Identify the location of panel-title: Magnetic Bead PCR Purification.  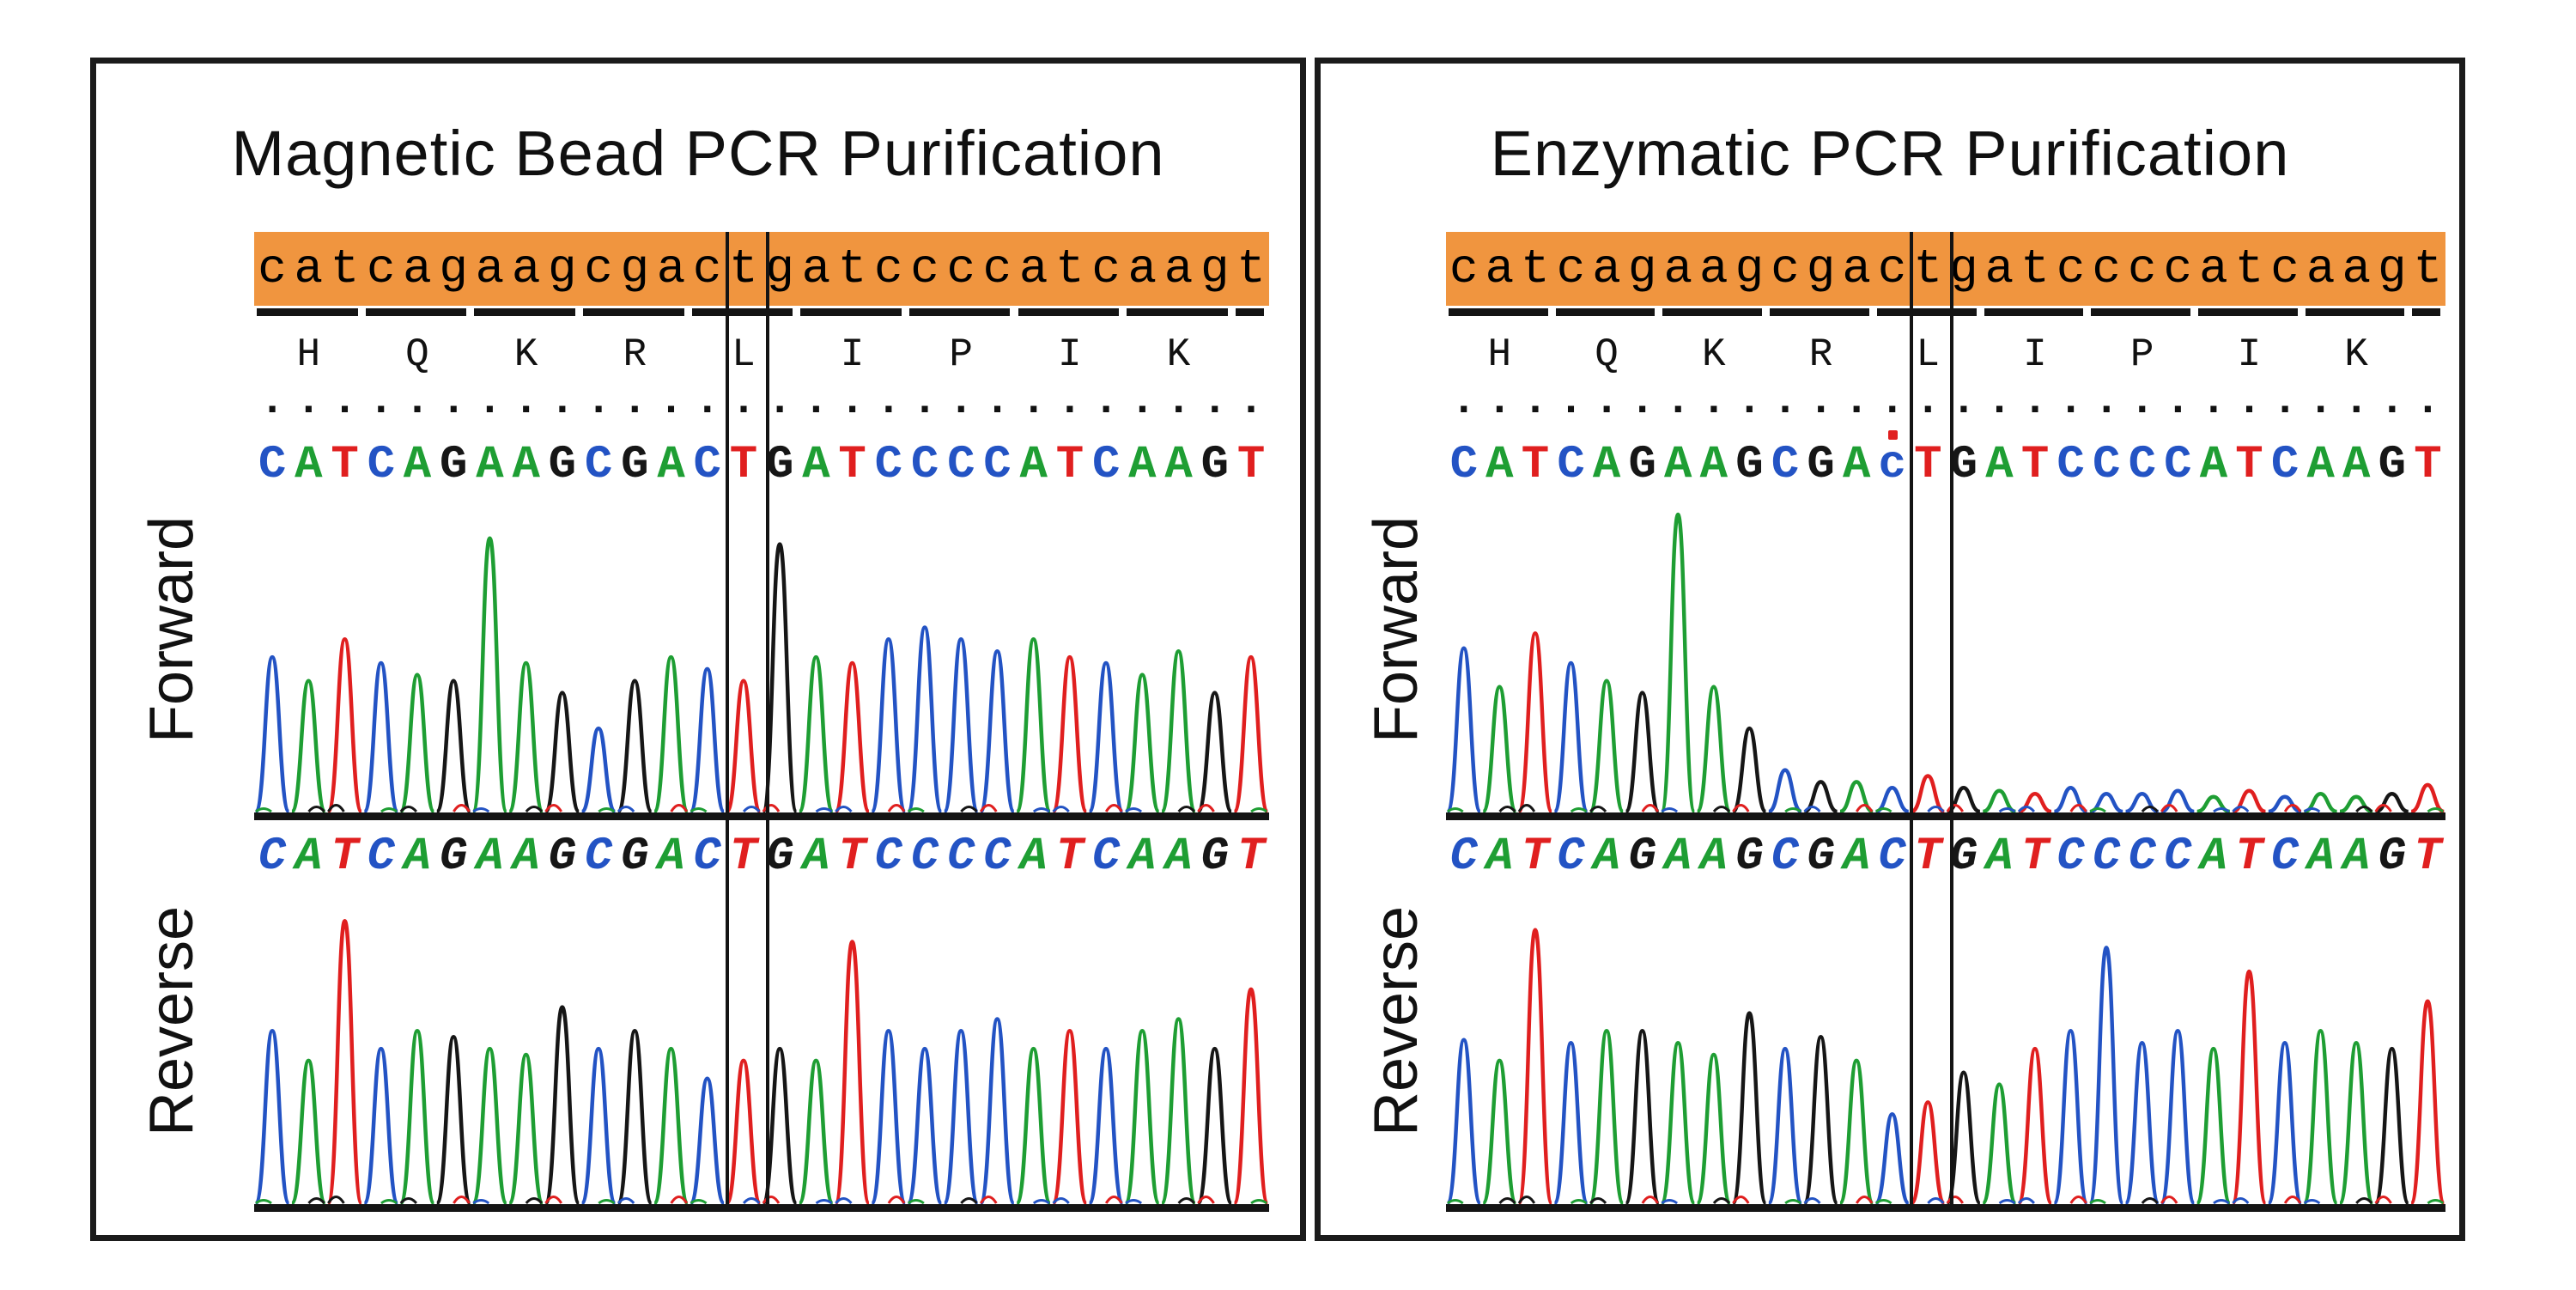
(698, 153).